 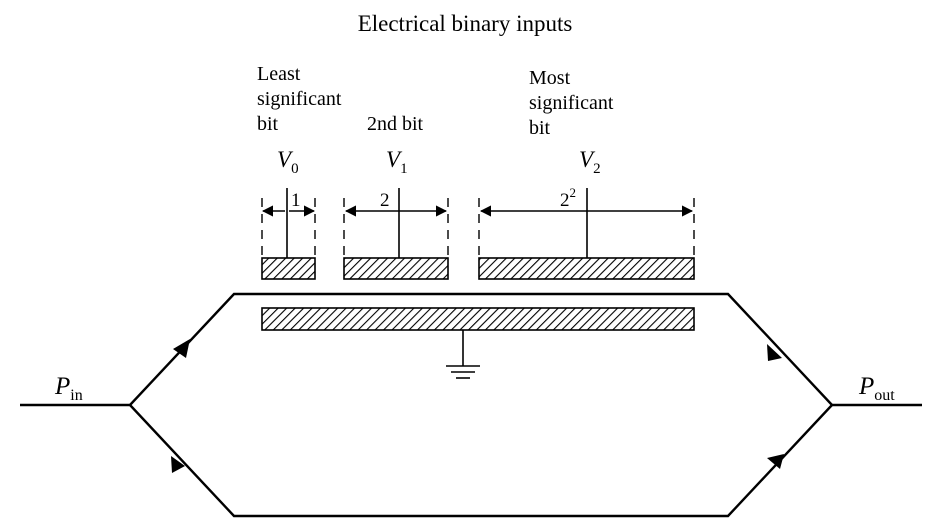 I want to click on svg-text:Most significant b: Most significant bit, so click(x=573, y=103).